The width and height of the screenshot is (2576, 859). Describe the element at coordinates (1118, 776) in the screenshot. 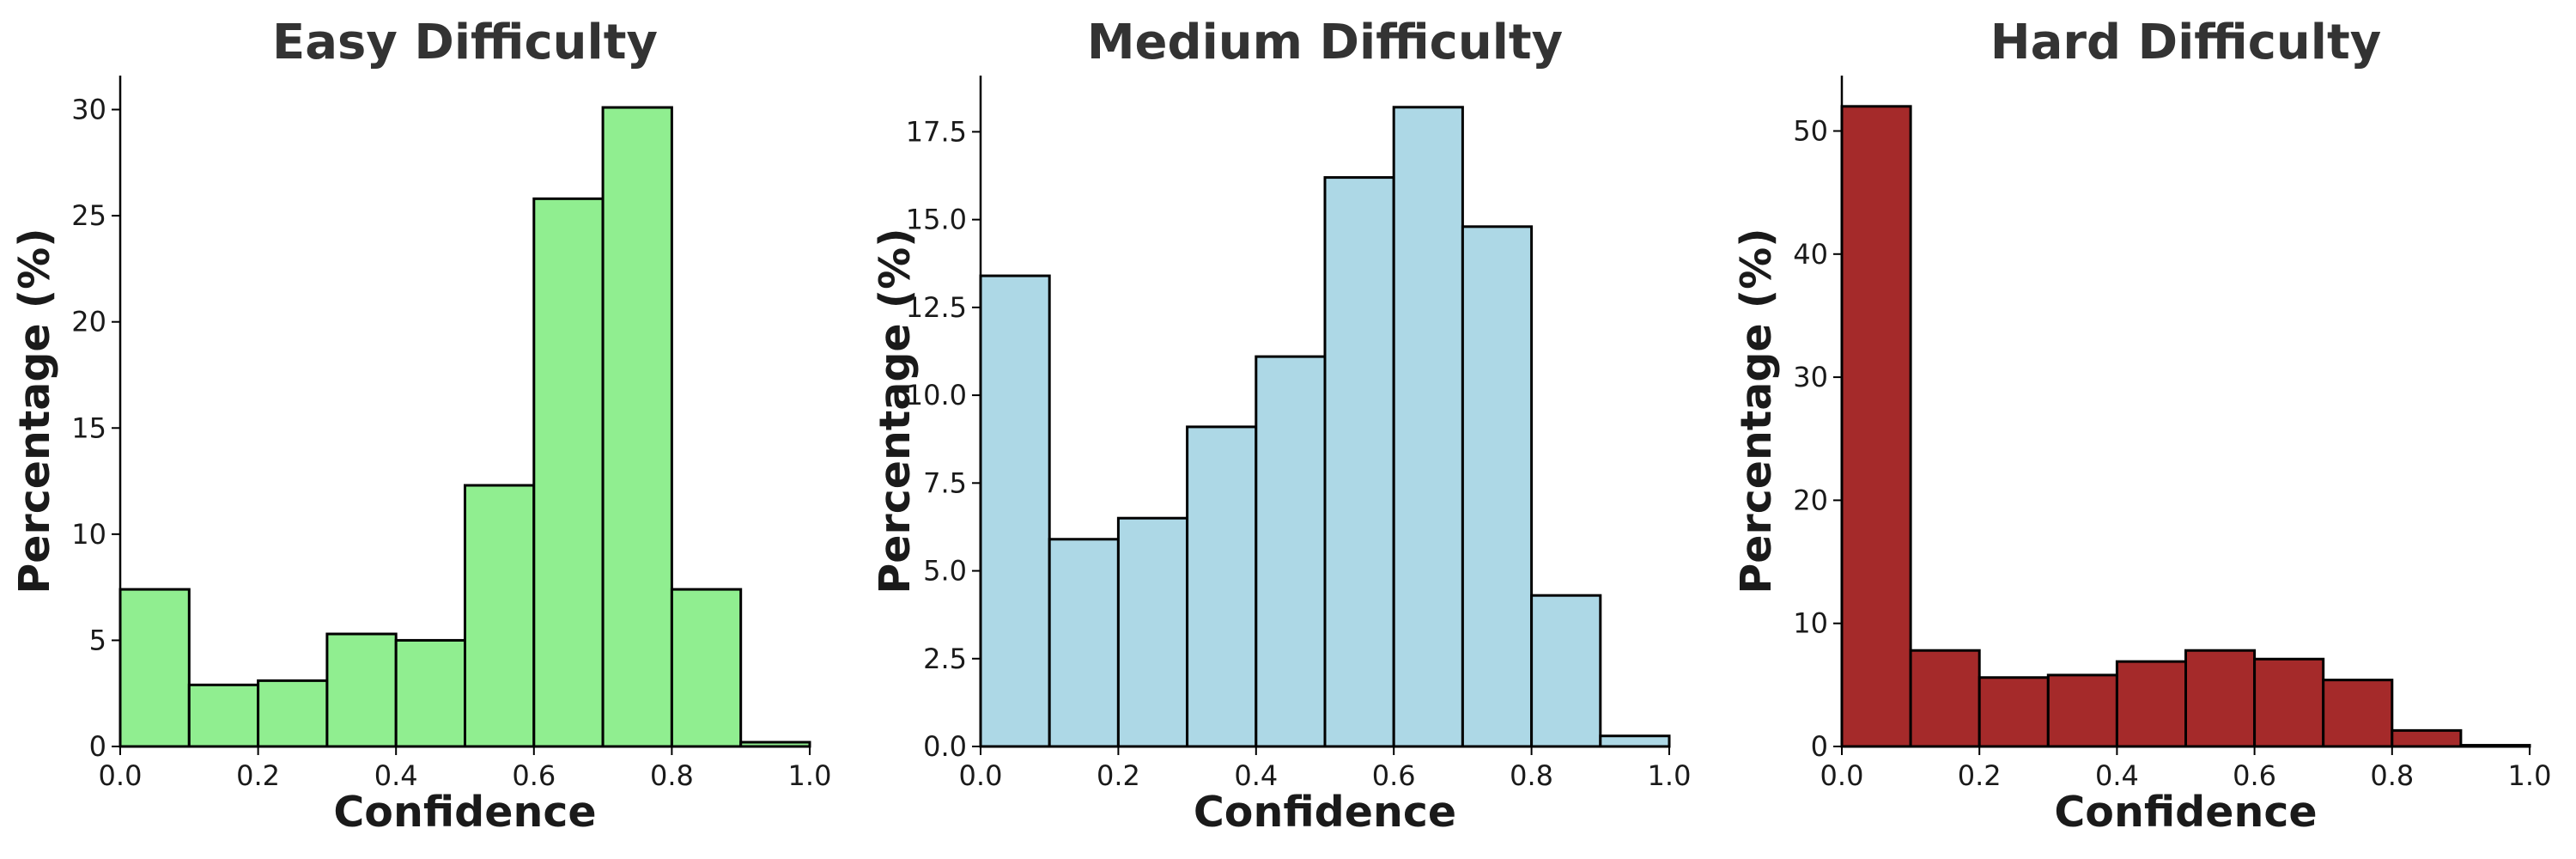

I see `medium-x-tick-label: 0.2` at that location.